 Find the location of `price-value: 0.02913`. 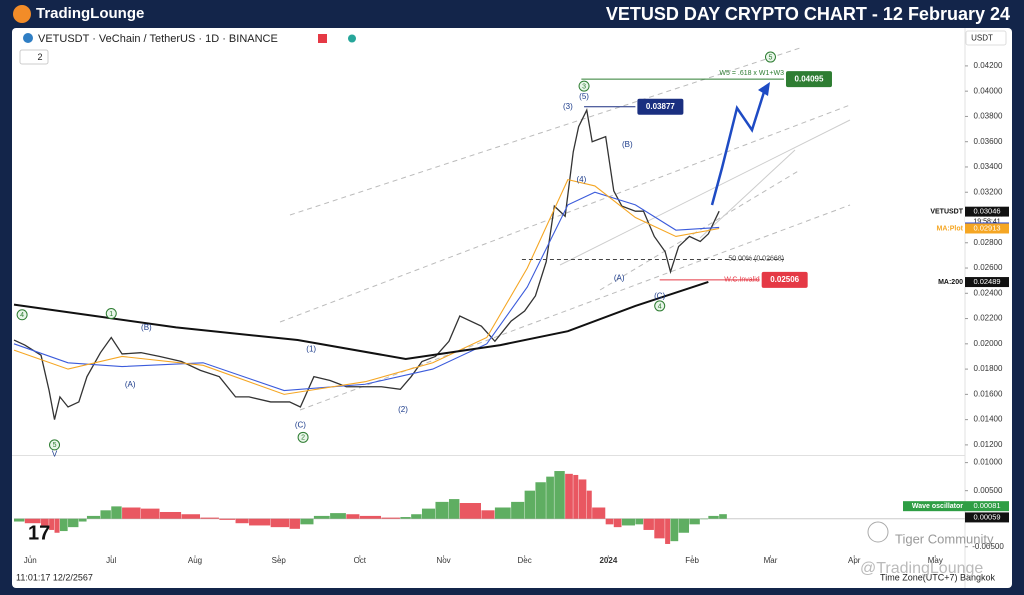

price-value: 0.02913 is located at coordinates (986, 227).